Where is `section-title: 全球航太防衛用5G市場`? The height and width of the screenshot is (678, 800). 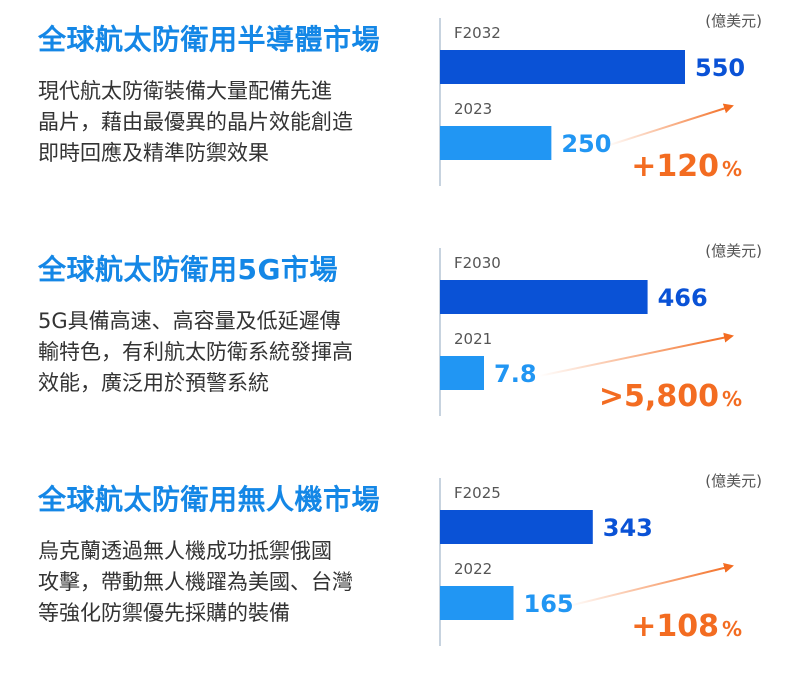 section-title: 全球航太防衛用5G市場 is located at coordinates (188, 269).